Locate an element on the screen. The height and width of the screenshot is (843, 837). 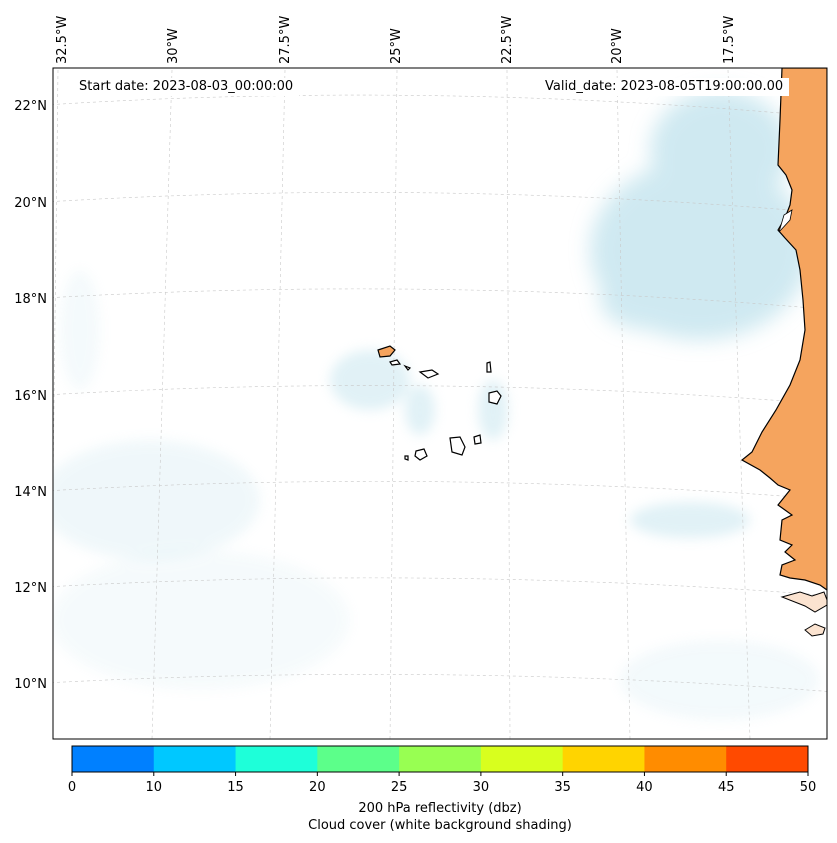
lat-label: 16°N is located at coordinates (30, 396).